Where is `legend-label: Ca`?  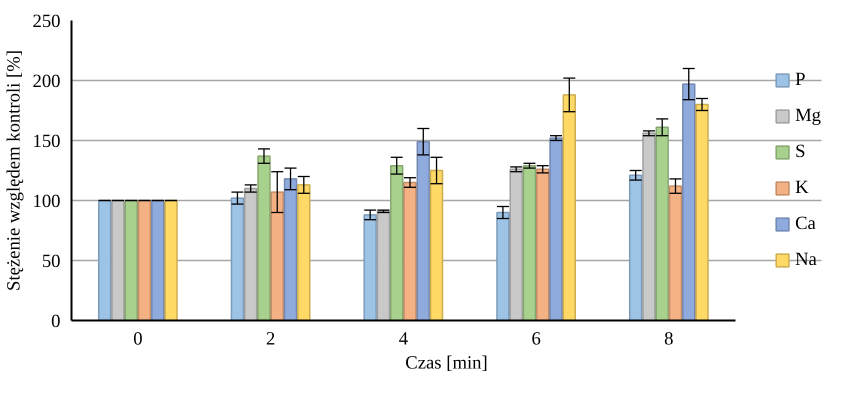
legend-label: Ca is located at coordinates (805, 224).